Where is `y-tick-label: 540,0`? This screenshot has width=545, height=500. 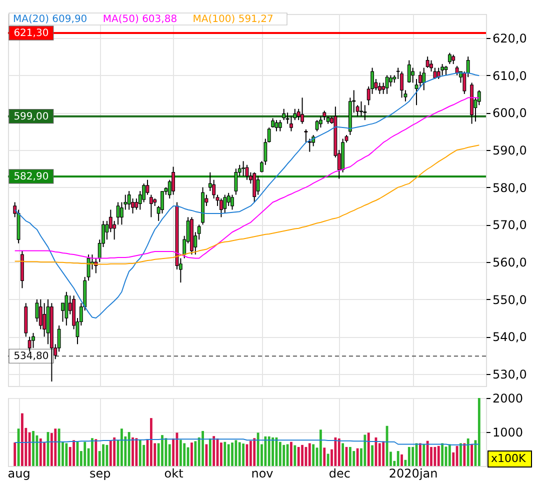 y-tick-label: 540,0 is located at coordinates (509, 337).